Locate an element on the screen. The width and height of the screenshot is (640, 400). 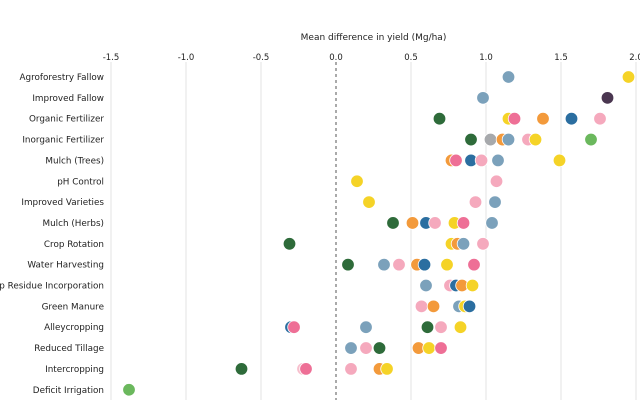
category-label: Mulch (Herbs) is located at coordinates (74, 224).